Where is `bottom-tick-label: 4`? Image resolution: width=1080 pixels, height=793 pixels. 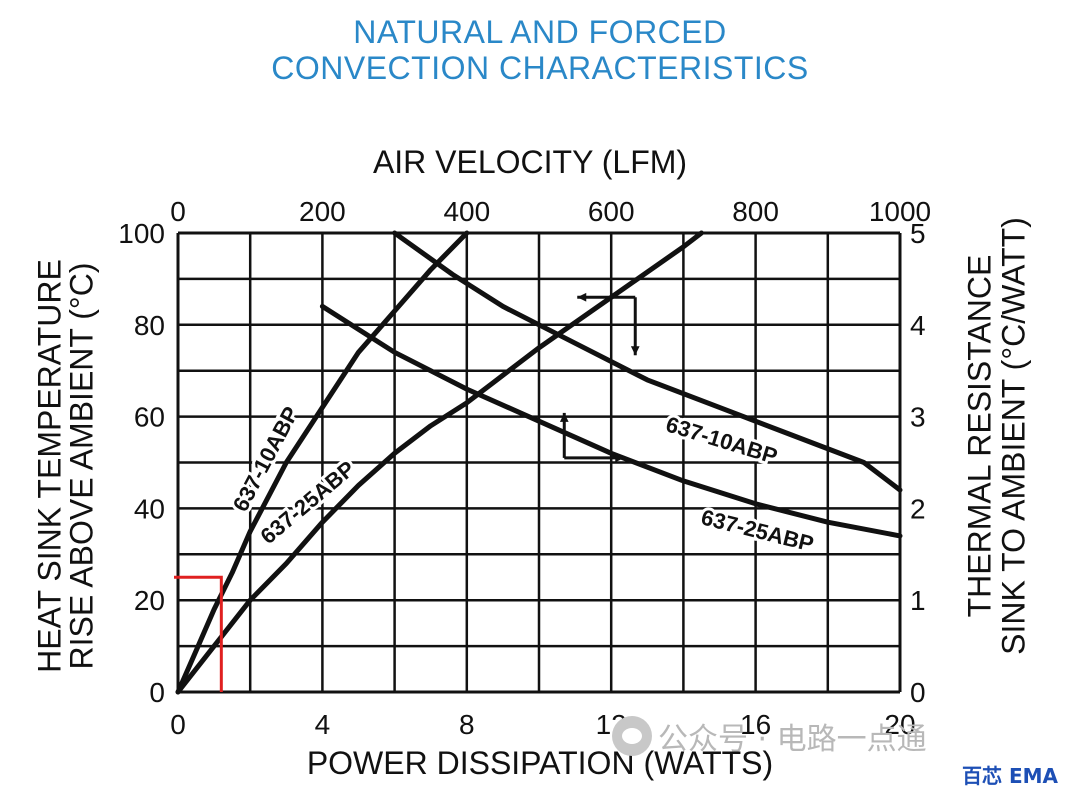
bottom-tick-label: 4 is located at coordinates (323, 724).